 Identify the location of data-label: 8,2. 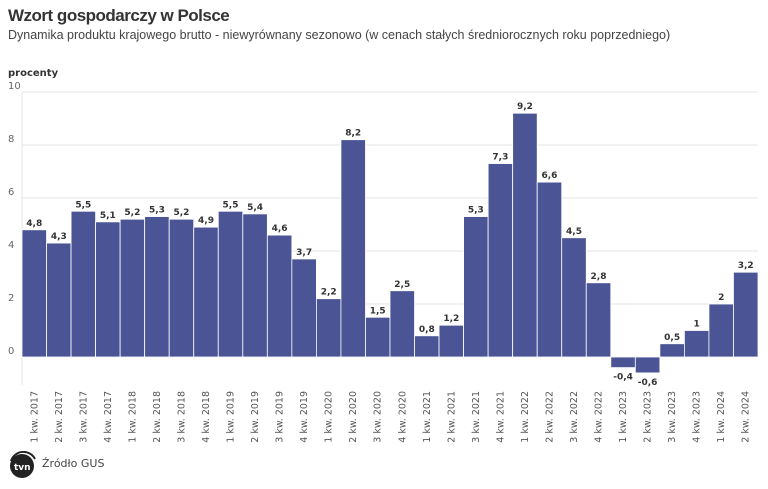
(353, 134).